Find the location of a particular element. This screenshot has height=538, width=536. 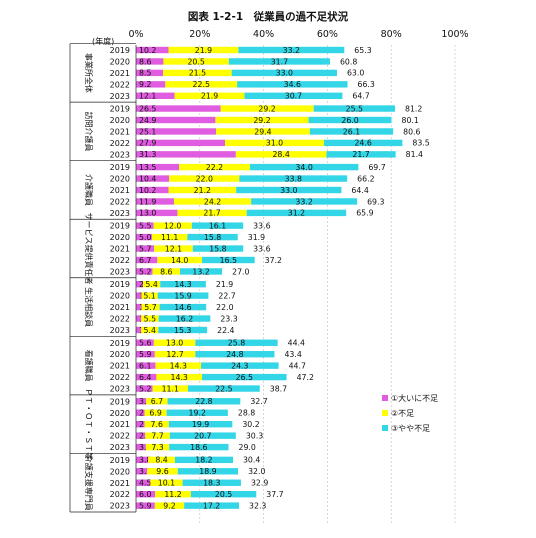

value-label: 20.5 is located at coordinates (223, 494).